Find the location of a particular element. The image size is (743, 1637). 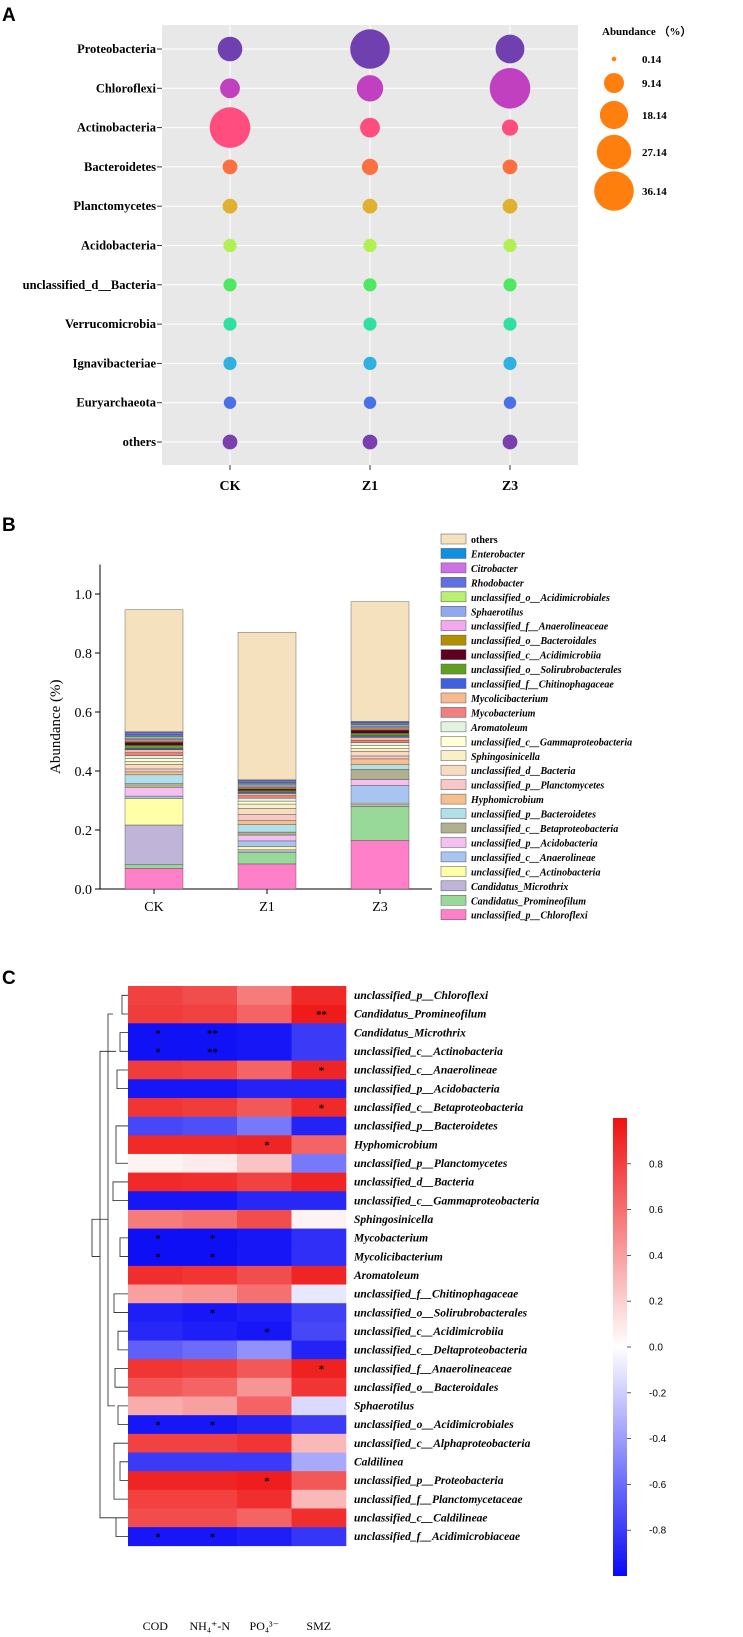

legend-label-unclassified-c-betaproteobacteria: unclassified_c__Betaproteobacteria is located at coordinates (544, 829).